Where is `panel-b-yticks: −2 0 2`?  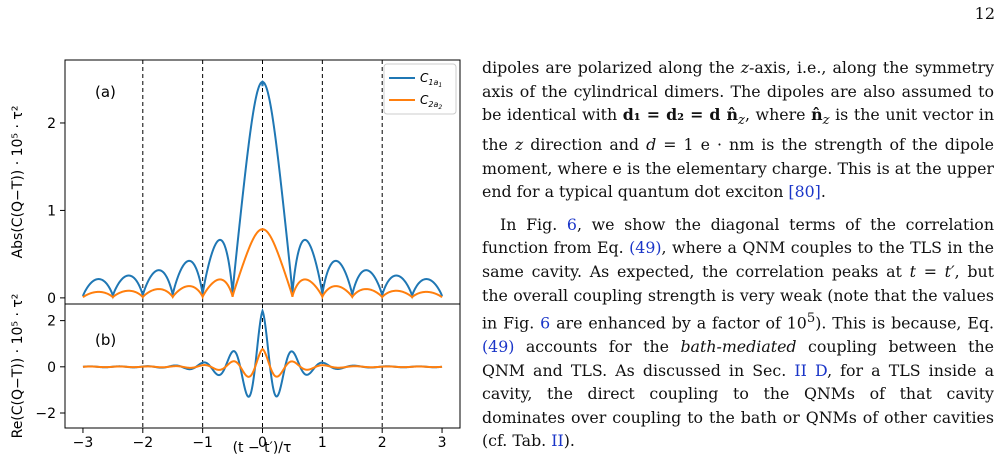 panel-b-yticks: −2 0 2 is located at coordinates (50, 368).